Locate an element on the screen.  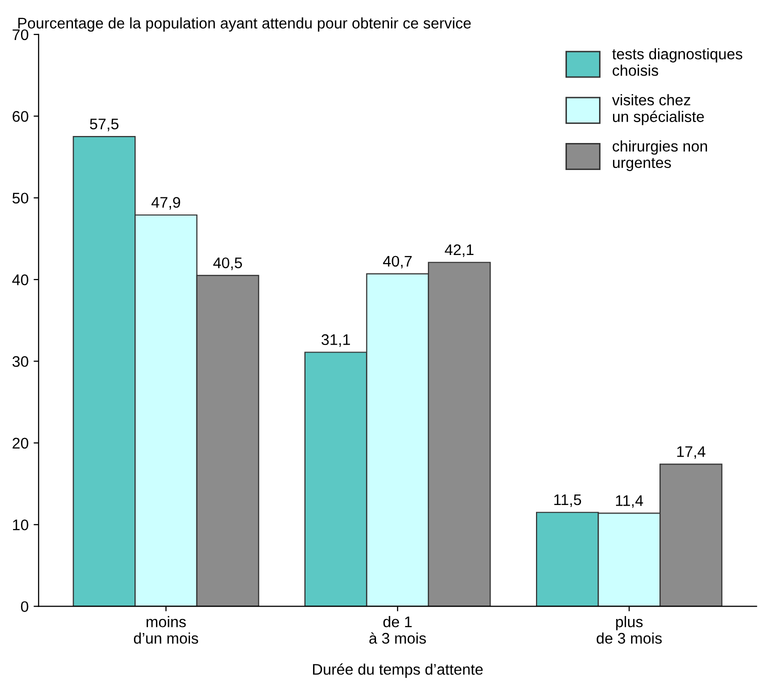
legend-label: chirurgies non urgentes is located at coordinates (659, 156).